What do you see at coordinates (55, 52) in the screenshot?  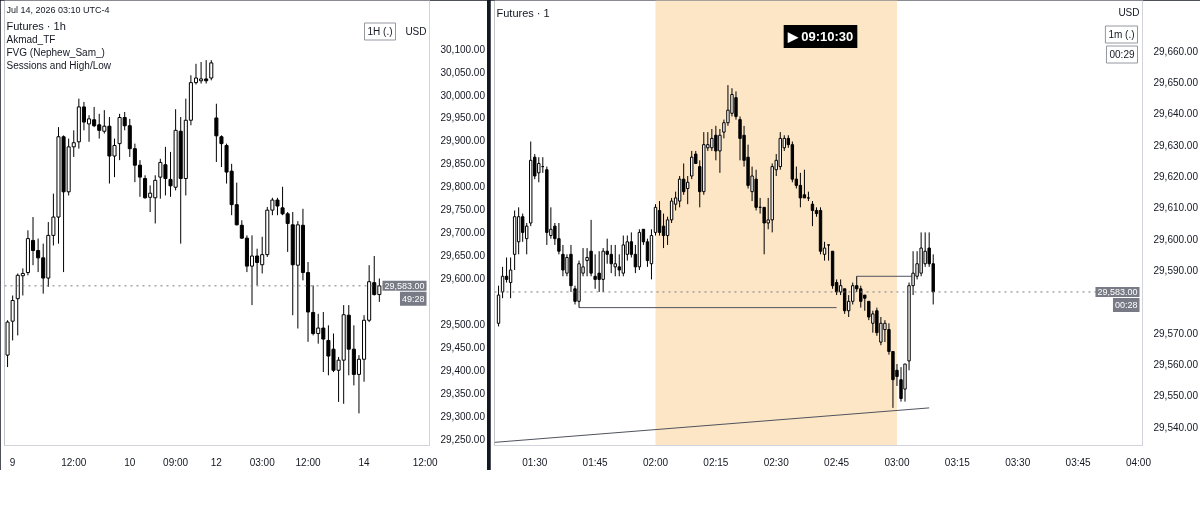 I see `annotation: FVG (Nephew_Sam_)` at bounding box center [55, 52].